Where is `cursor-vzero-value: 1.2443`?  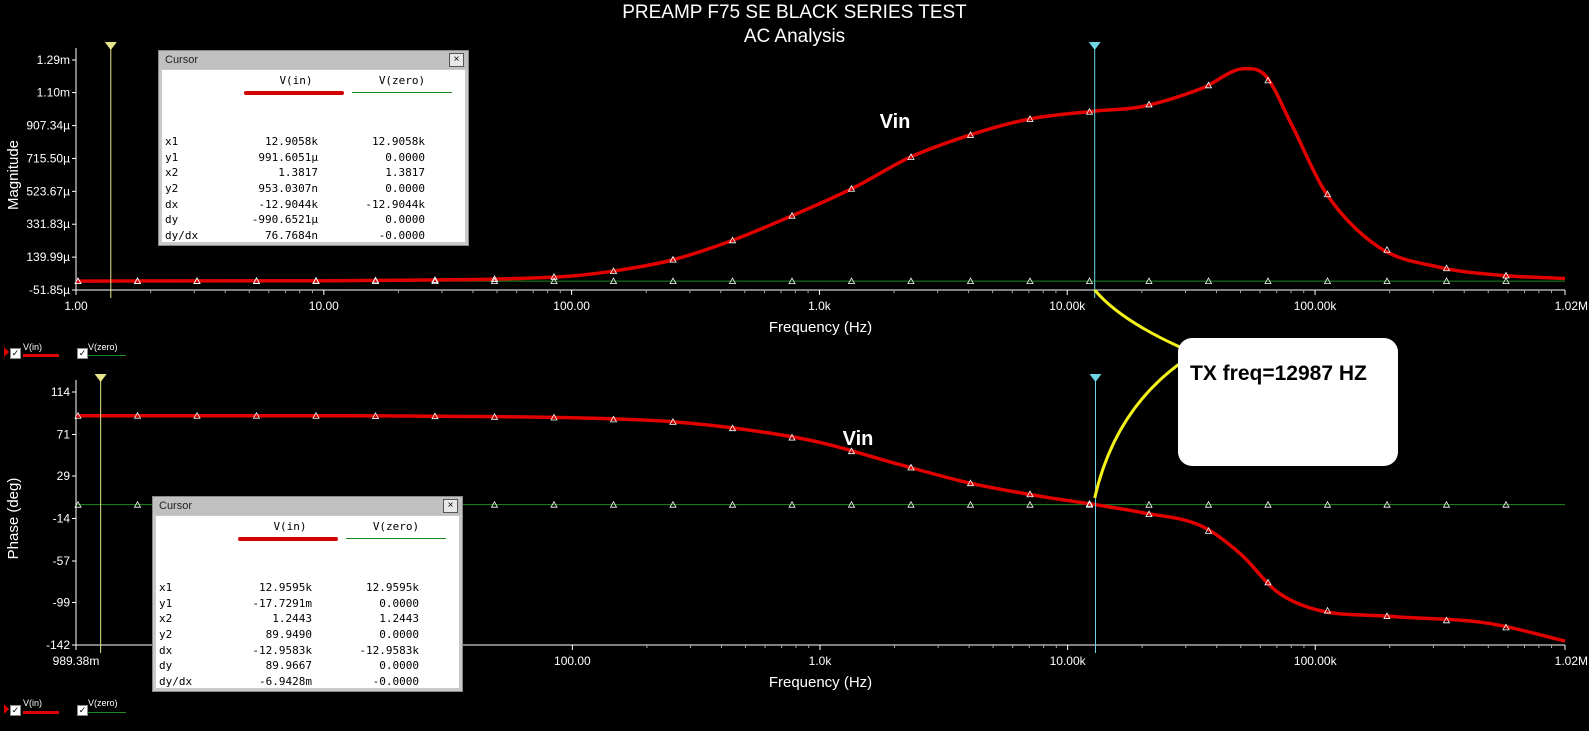
cursor-vzero-value: 1.2443 is located at coordinates (399, 619).